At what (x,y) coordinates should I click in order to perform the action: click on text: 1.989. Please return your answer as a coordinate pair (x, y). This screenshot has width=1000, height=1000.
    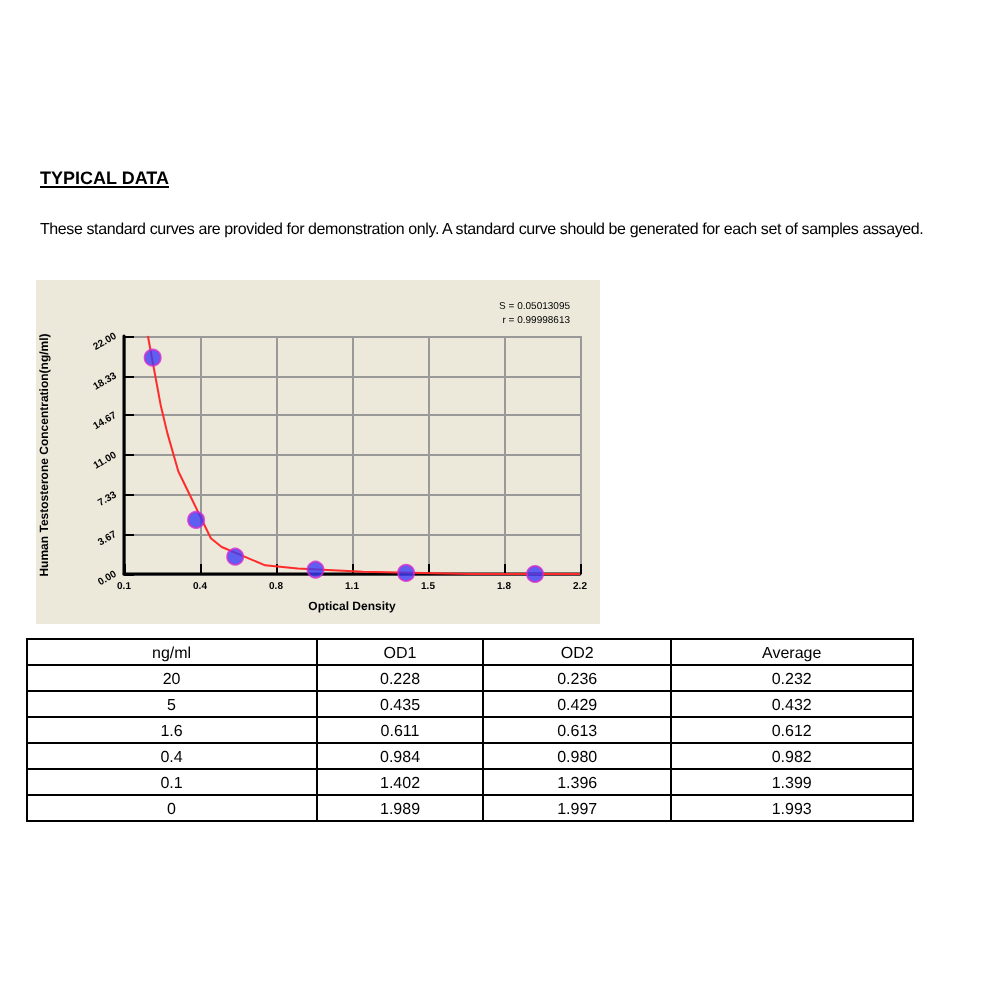
    Looking at the image, I should click on (400, 808).